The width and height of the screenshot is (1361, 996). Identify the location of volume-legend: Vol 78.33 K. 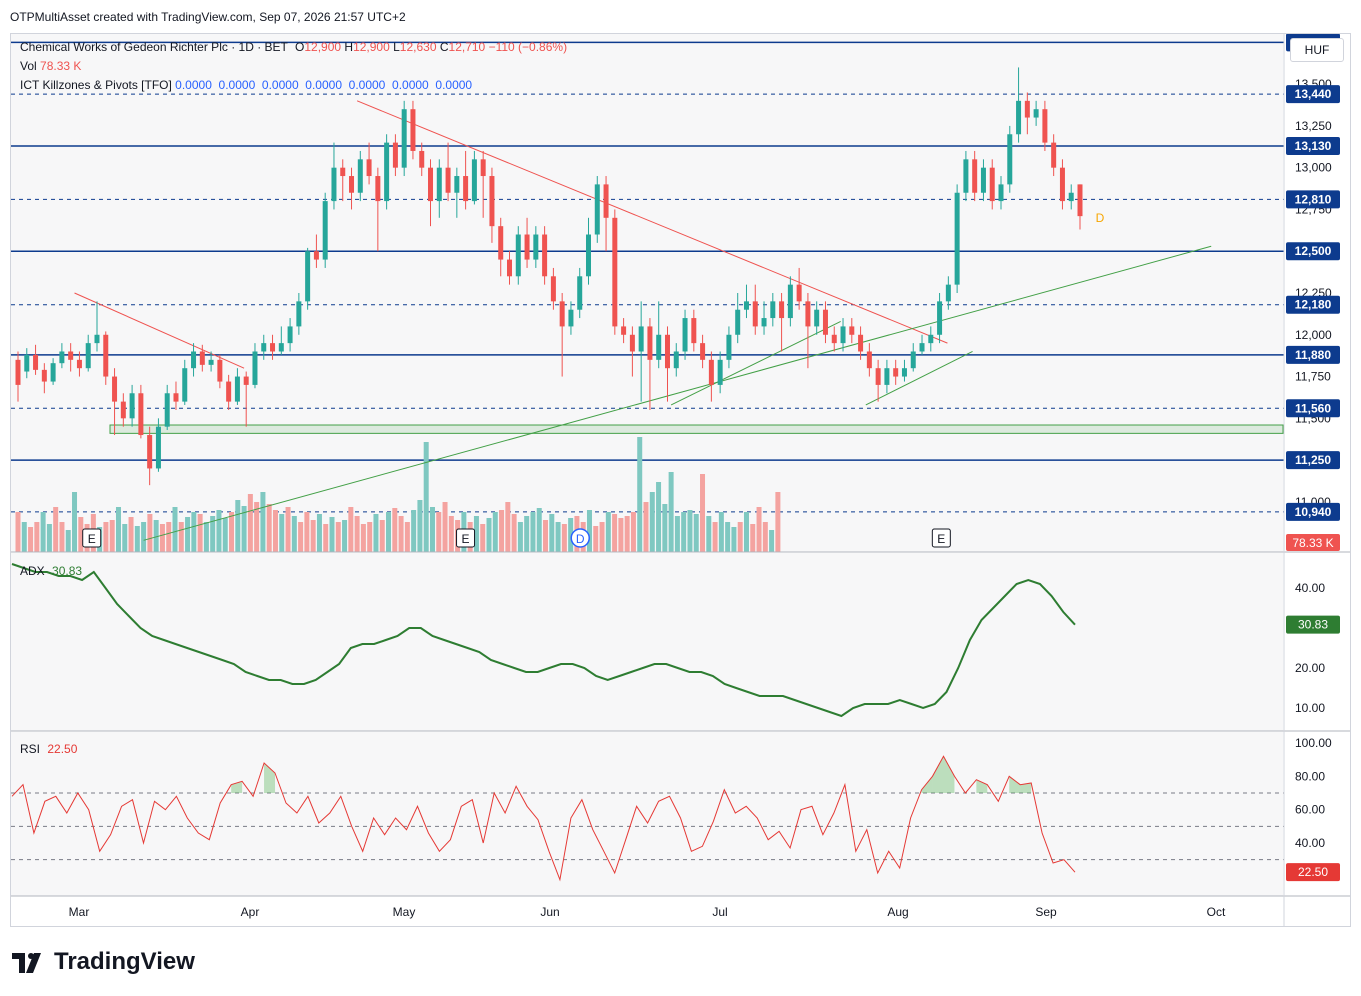
(50, 66).